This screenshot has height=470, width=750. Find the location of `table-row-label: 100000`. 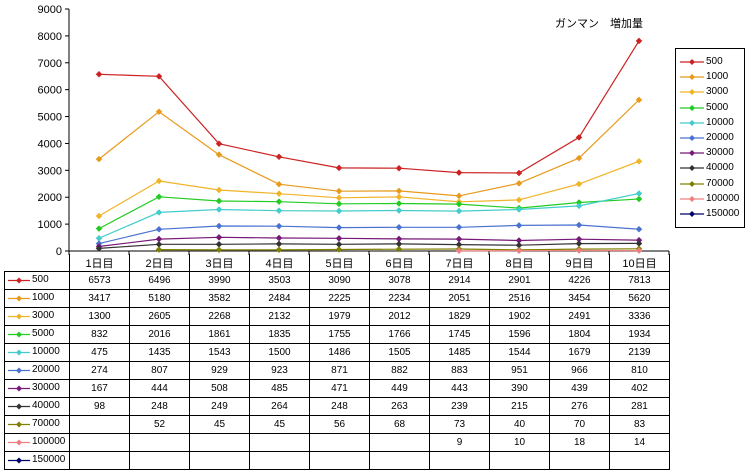

table-row-label: 100000 is located at coordinates (37, 443).